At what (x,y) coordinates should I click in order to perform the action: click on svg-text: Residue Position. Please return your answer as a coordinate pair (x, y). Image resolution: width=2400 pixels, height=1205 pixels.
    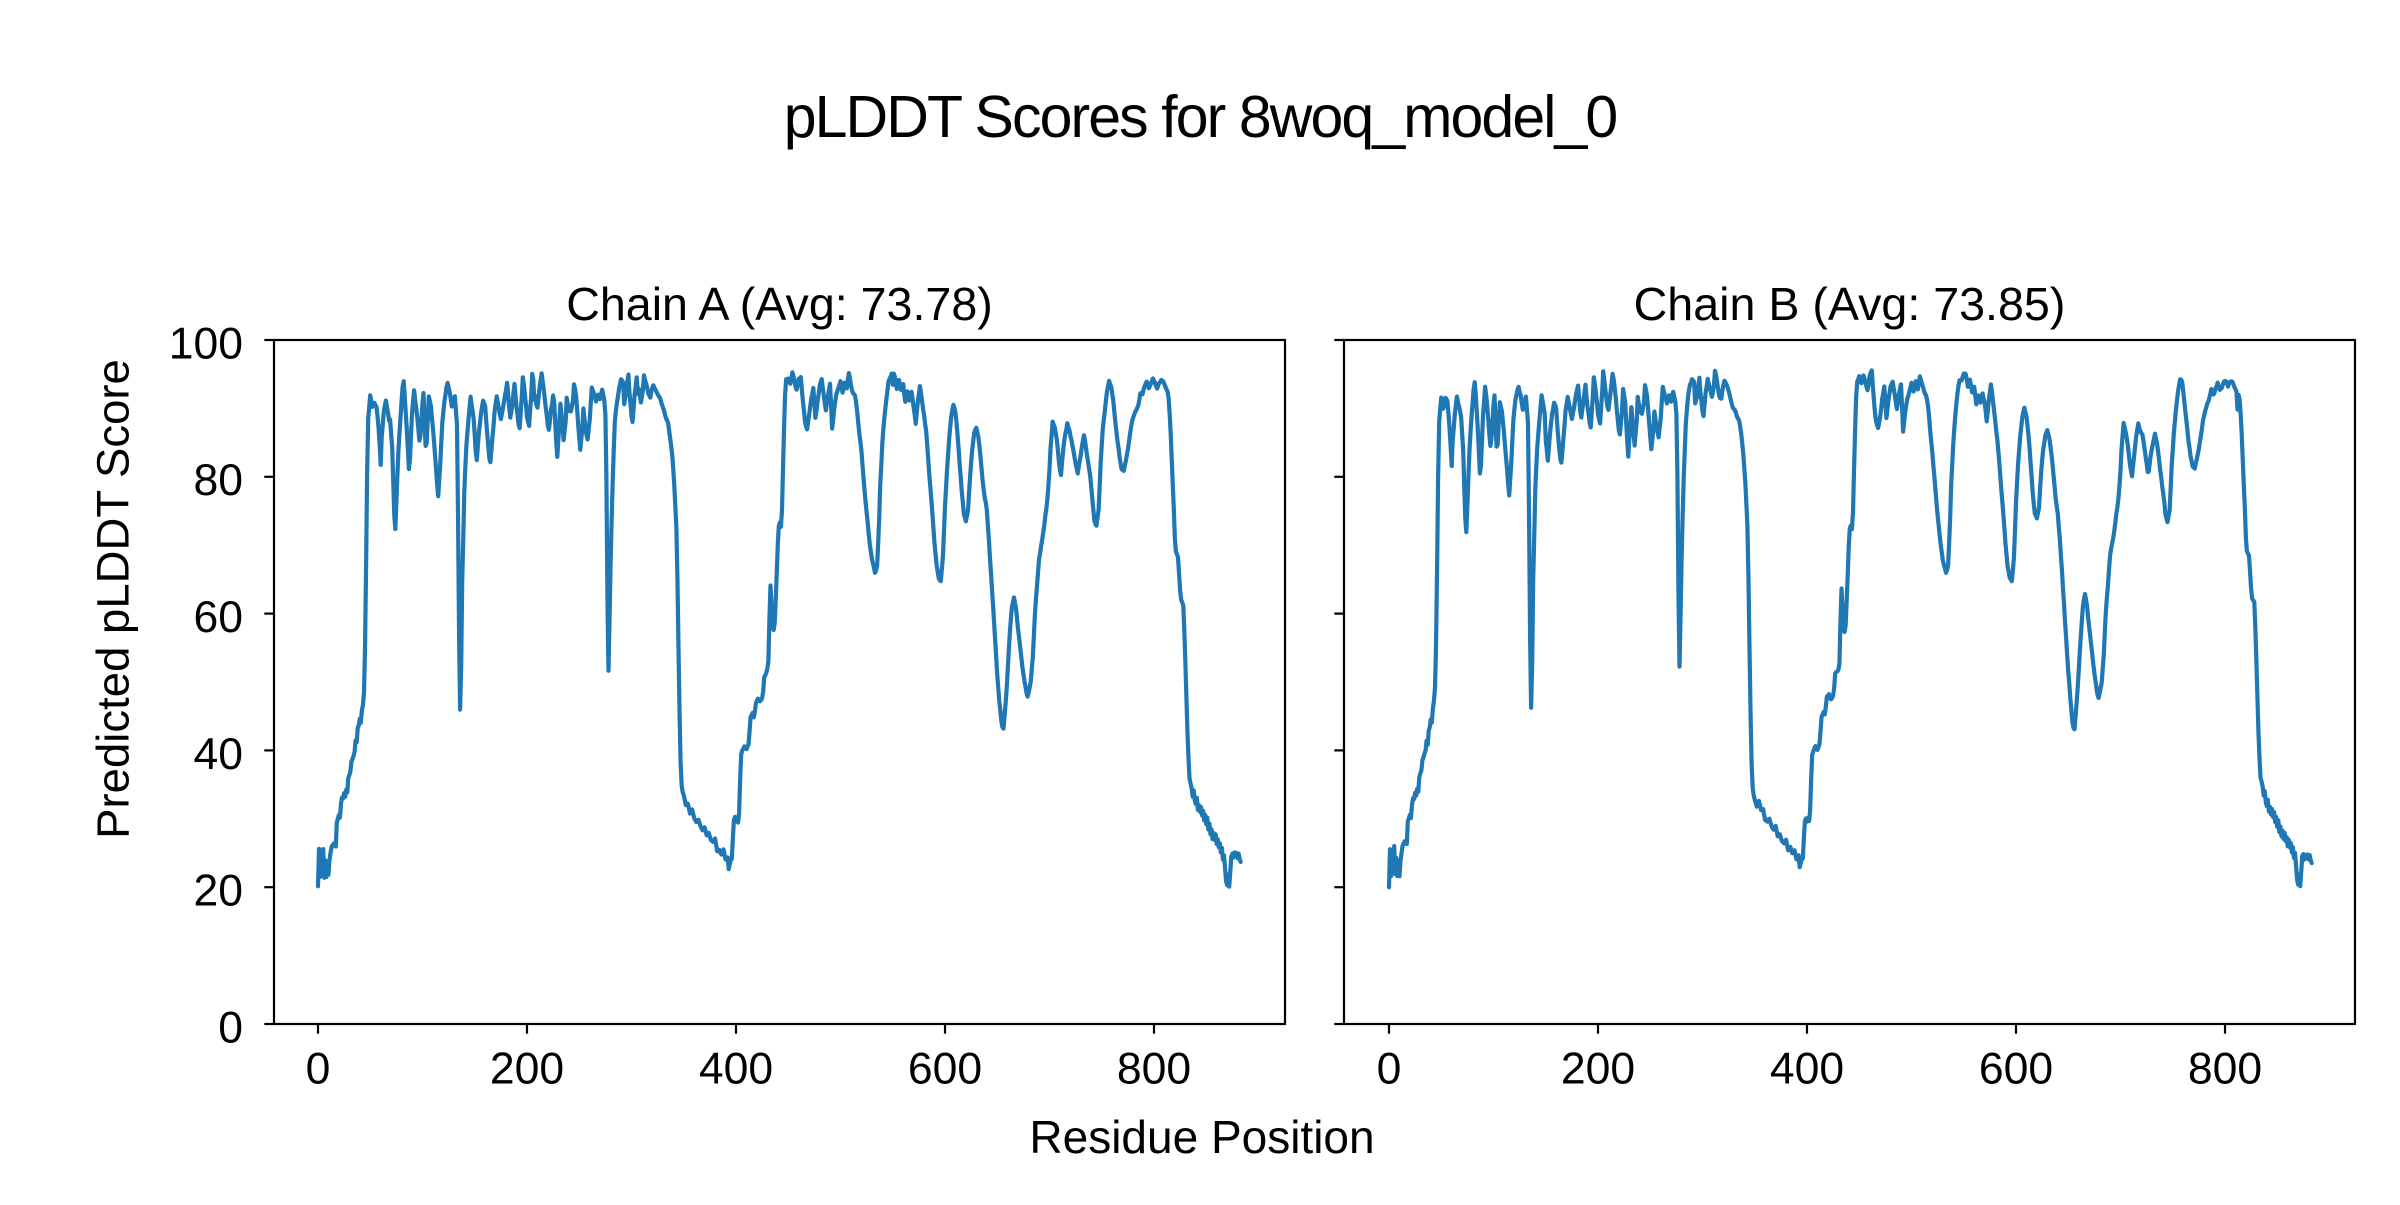
    Looking at the image, I should click on (1201, 1137).